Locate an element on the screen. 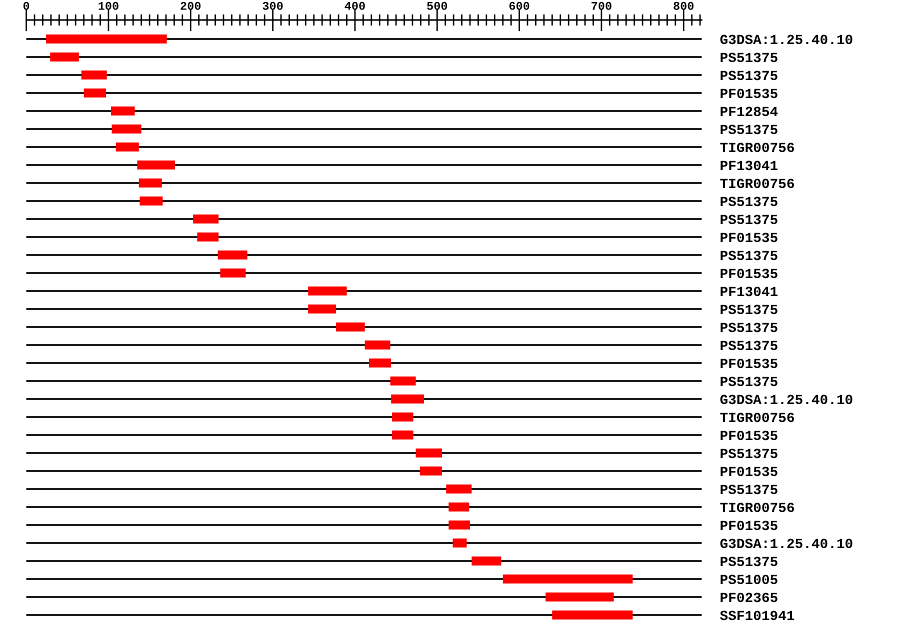  x-tick-label: 800 is located at coordinates (684, 6).